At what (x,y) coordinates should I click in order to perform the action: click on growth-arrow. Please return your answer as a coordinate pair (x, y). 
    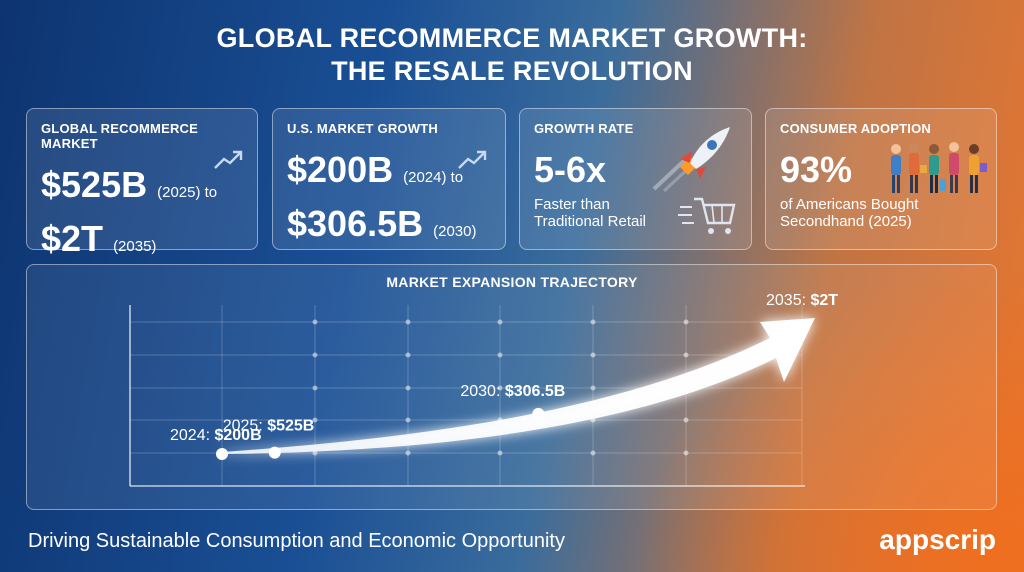
    Looking at the image, I should click on (518, 386).